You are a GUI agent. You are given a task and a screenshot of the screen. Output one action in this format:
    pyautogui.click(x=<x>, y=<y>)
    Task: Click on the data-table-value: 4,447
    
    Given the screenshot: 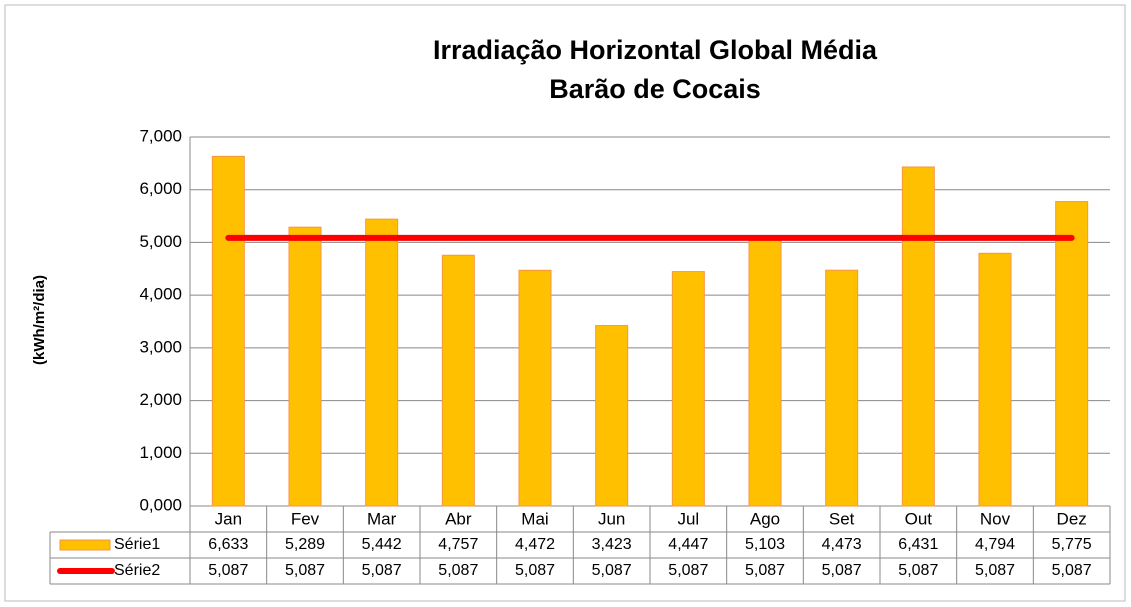 What is the action you would take?
    pyautogui.click(x=688, y=544)
    